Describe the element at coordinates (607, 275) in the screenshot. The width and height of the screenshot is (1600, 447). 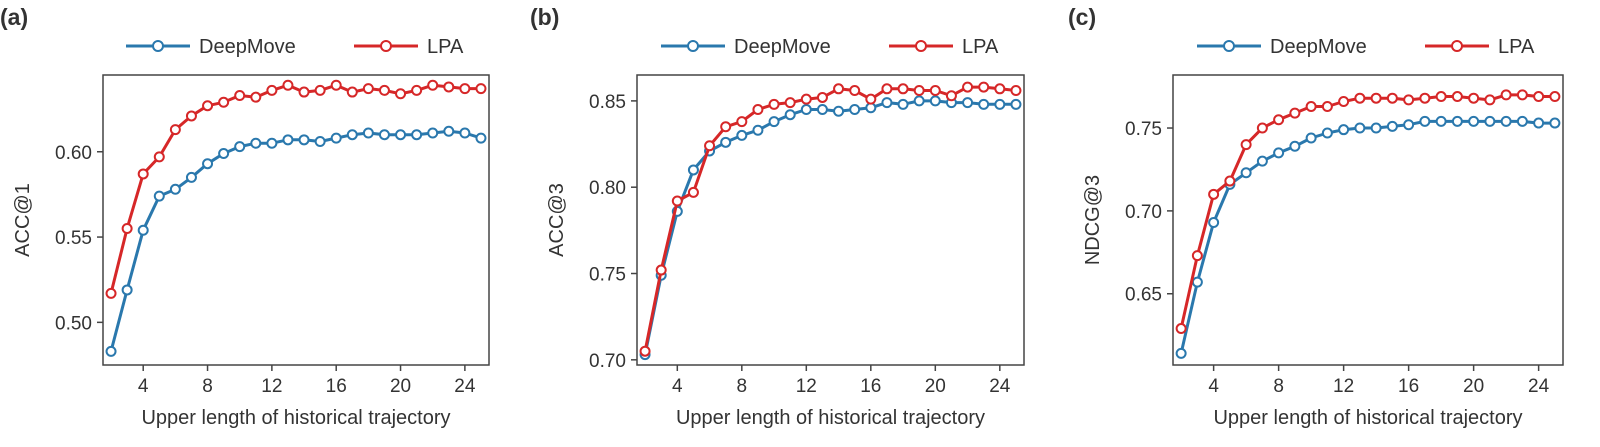
I see `y-tick-label: 0.75` at that location.